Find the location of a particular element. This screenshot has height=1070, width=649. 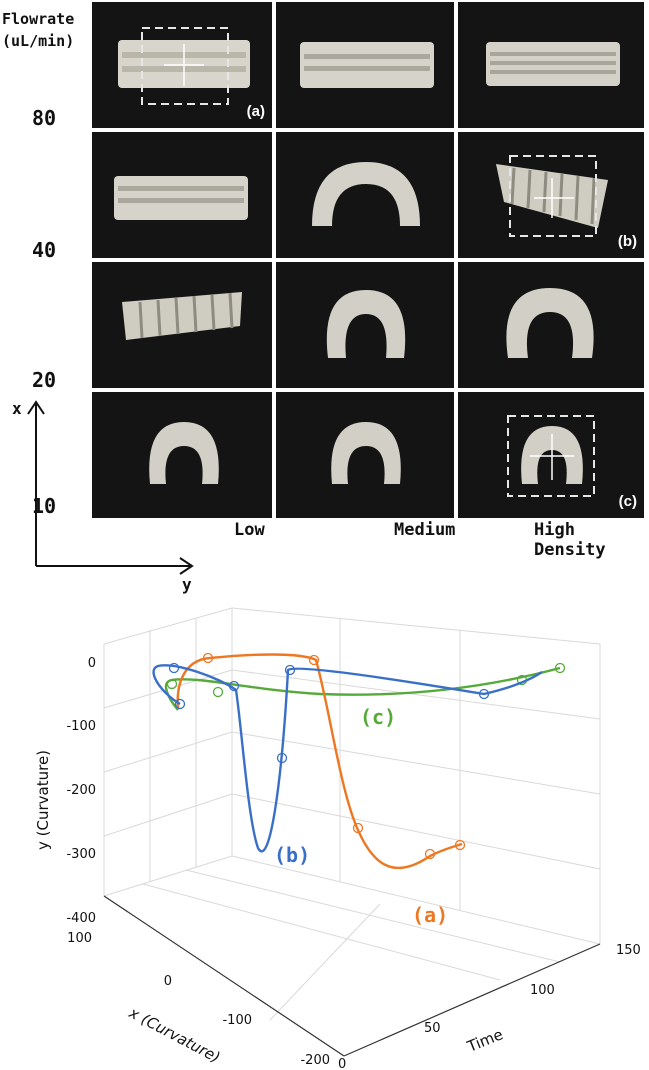

strip-arch-icon is located at coordinates (366, 194).